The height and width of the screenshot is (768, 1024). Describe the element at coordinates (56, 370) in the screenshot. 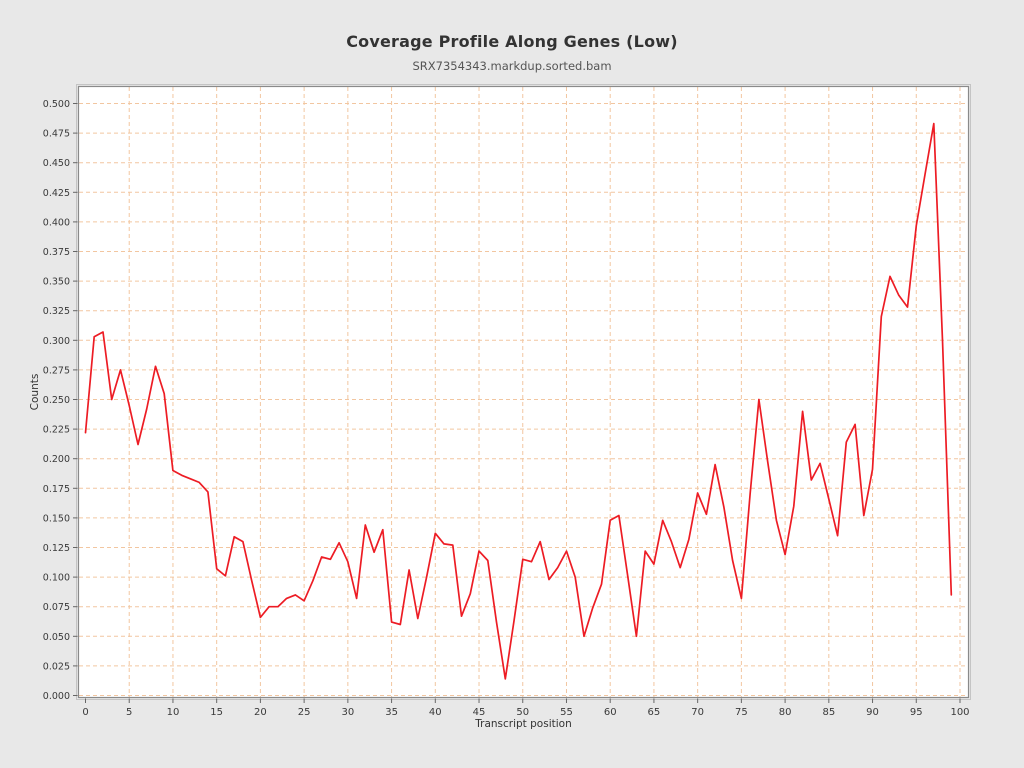

I see `svg-text: 0.275` at that location.